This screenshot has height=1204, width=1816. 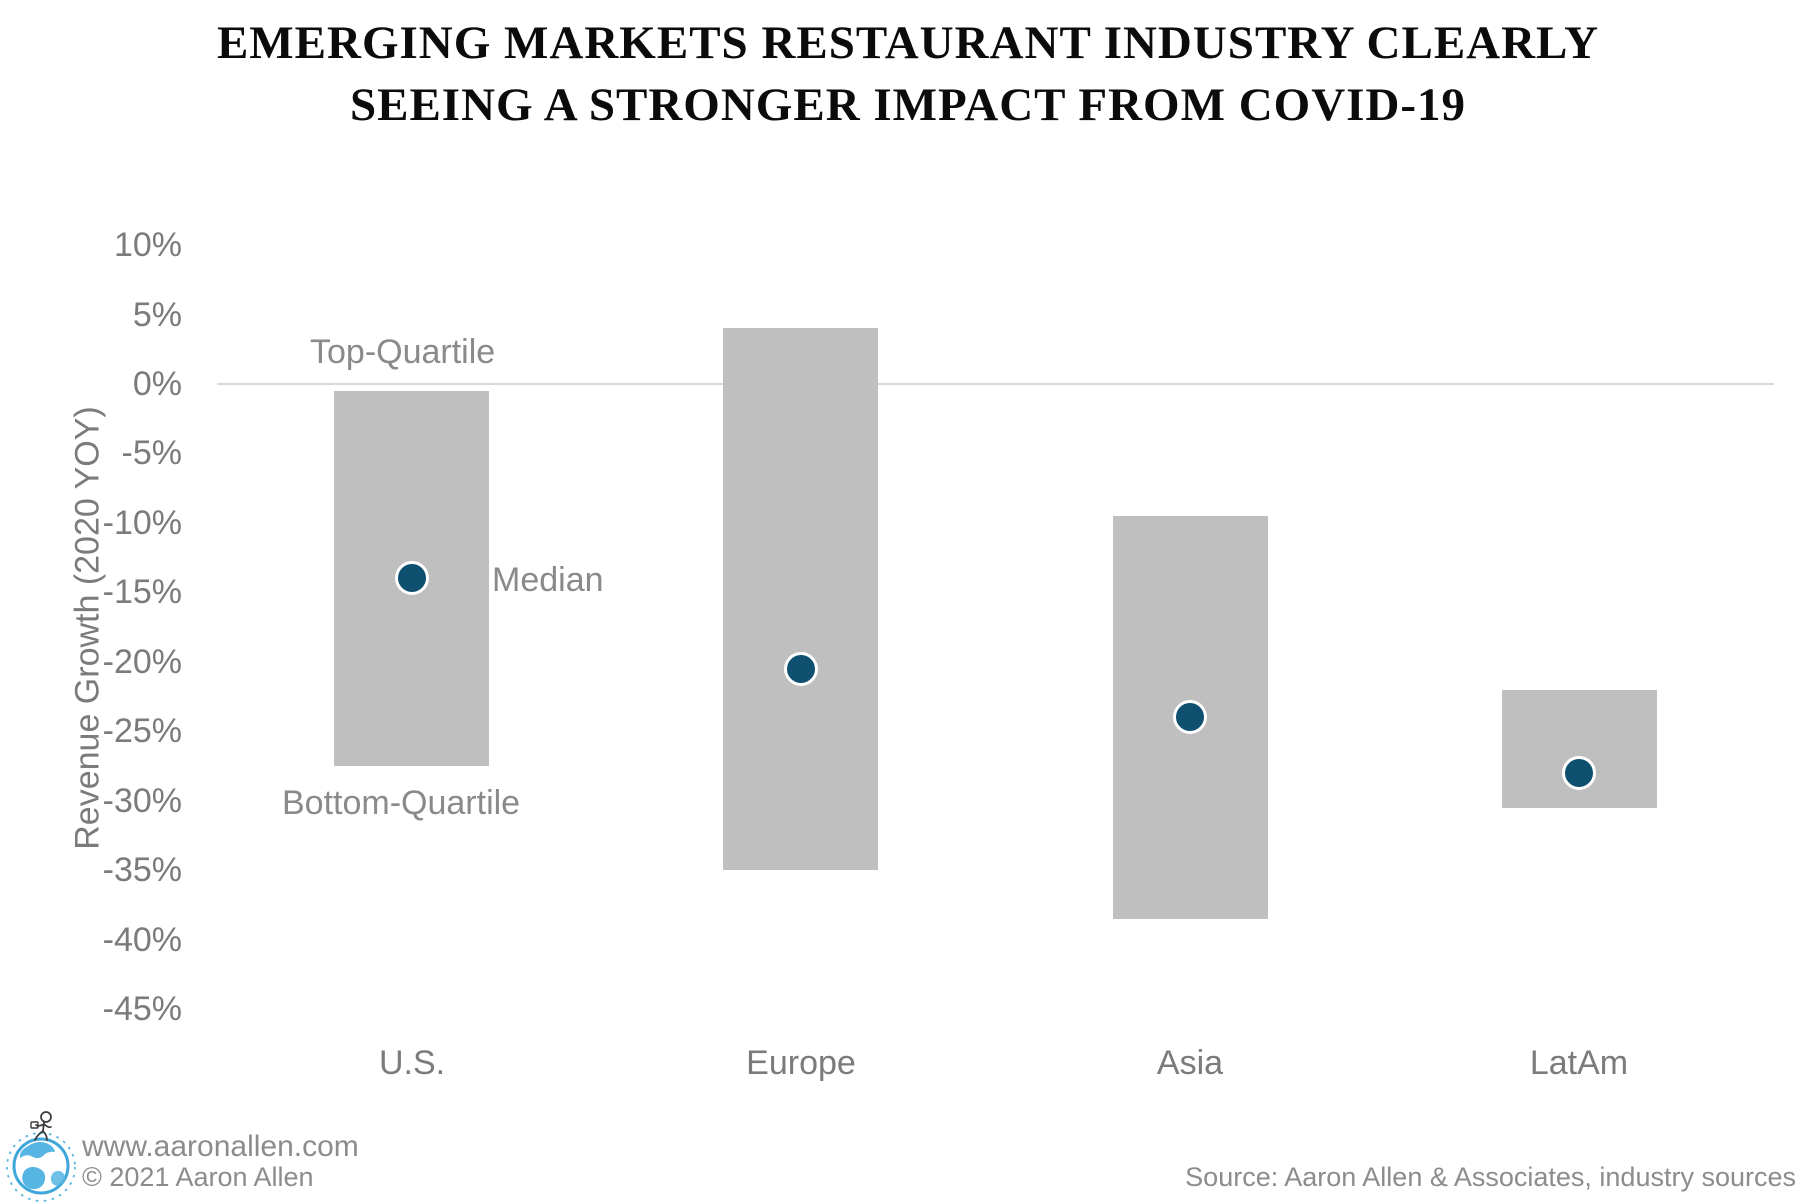 I want to click on y-axis-tick: -35%, so click(x=142, y=870).